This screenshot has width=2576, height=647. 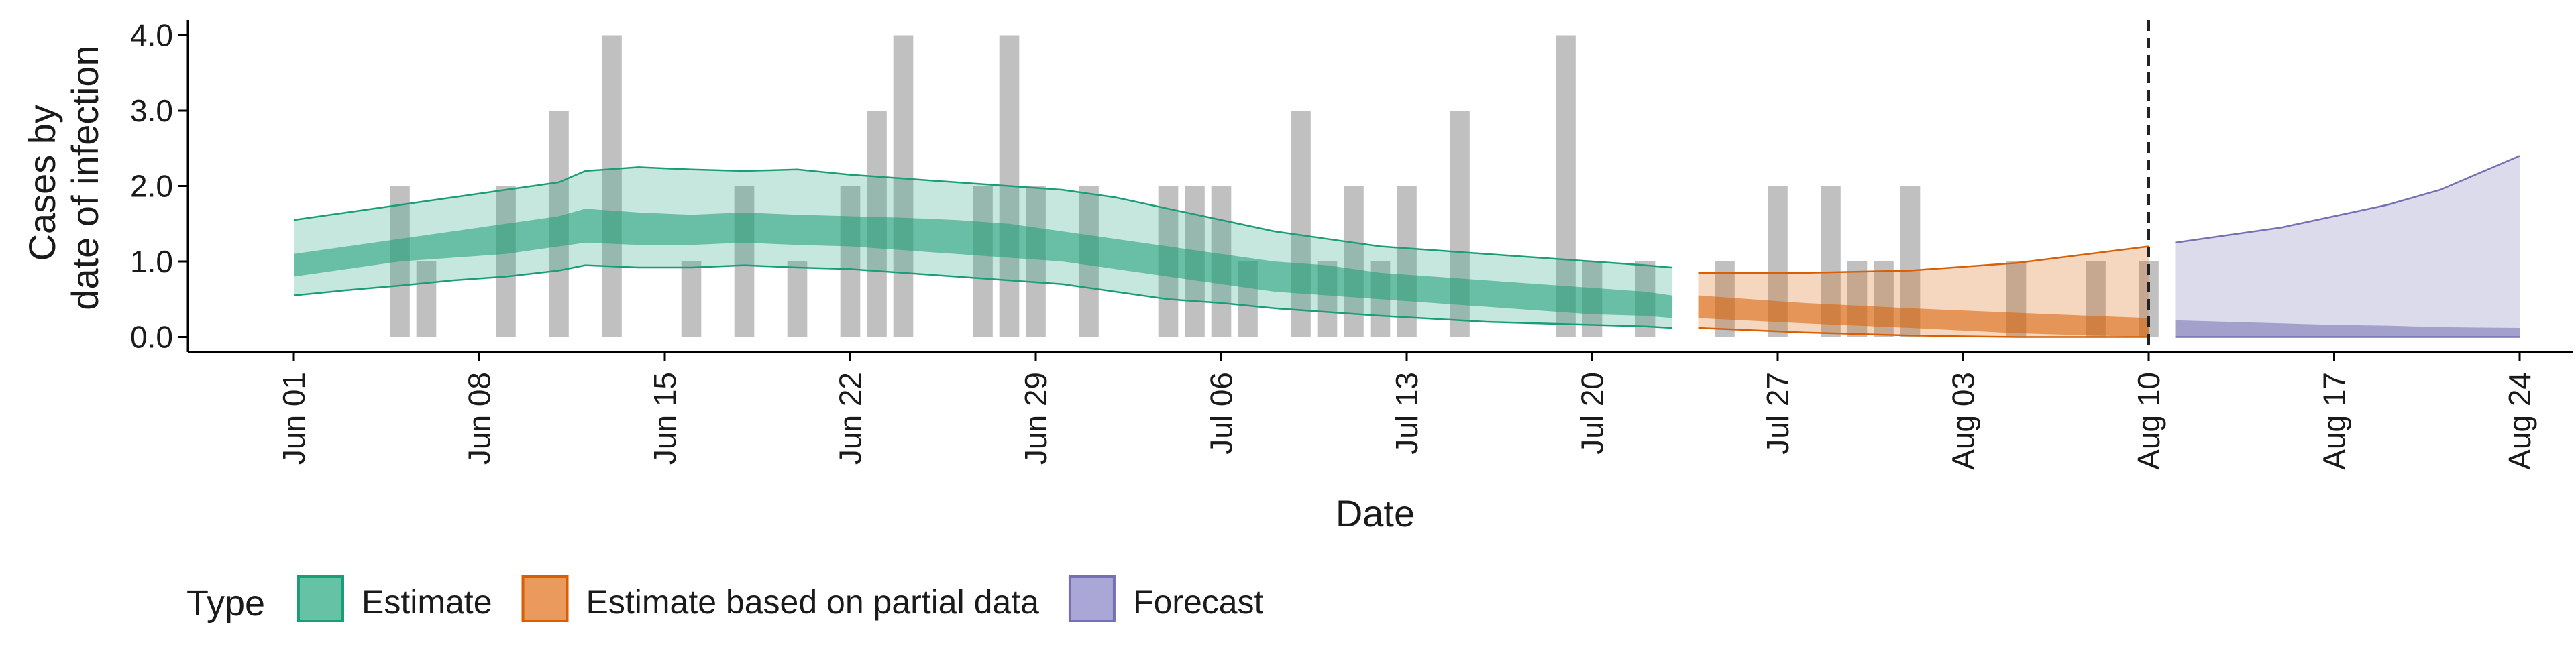 I want to click on y-tick-label: 3.0, so click(x=151, y=110).